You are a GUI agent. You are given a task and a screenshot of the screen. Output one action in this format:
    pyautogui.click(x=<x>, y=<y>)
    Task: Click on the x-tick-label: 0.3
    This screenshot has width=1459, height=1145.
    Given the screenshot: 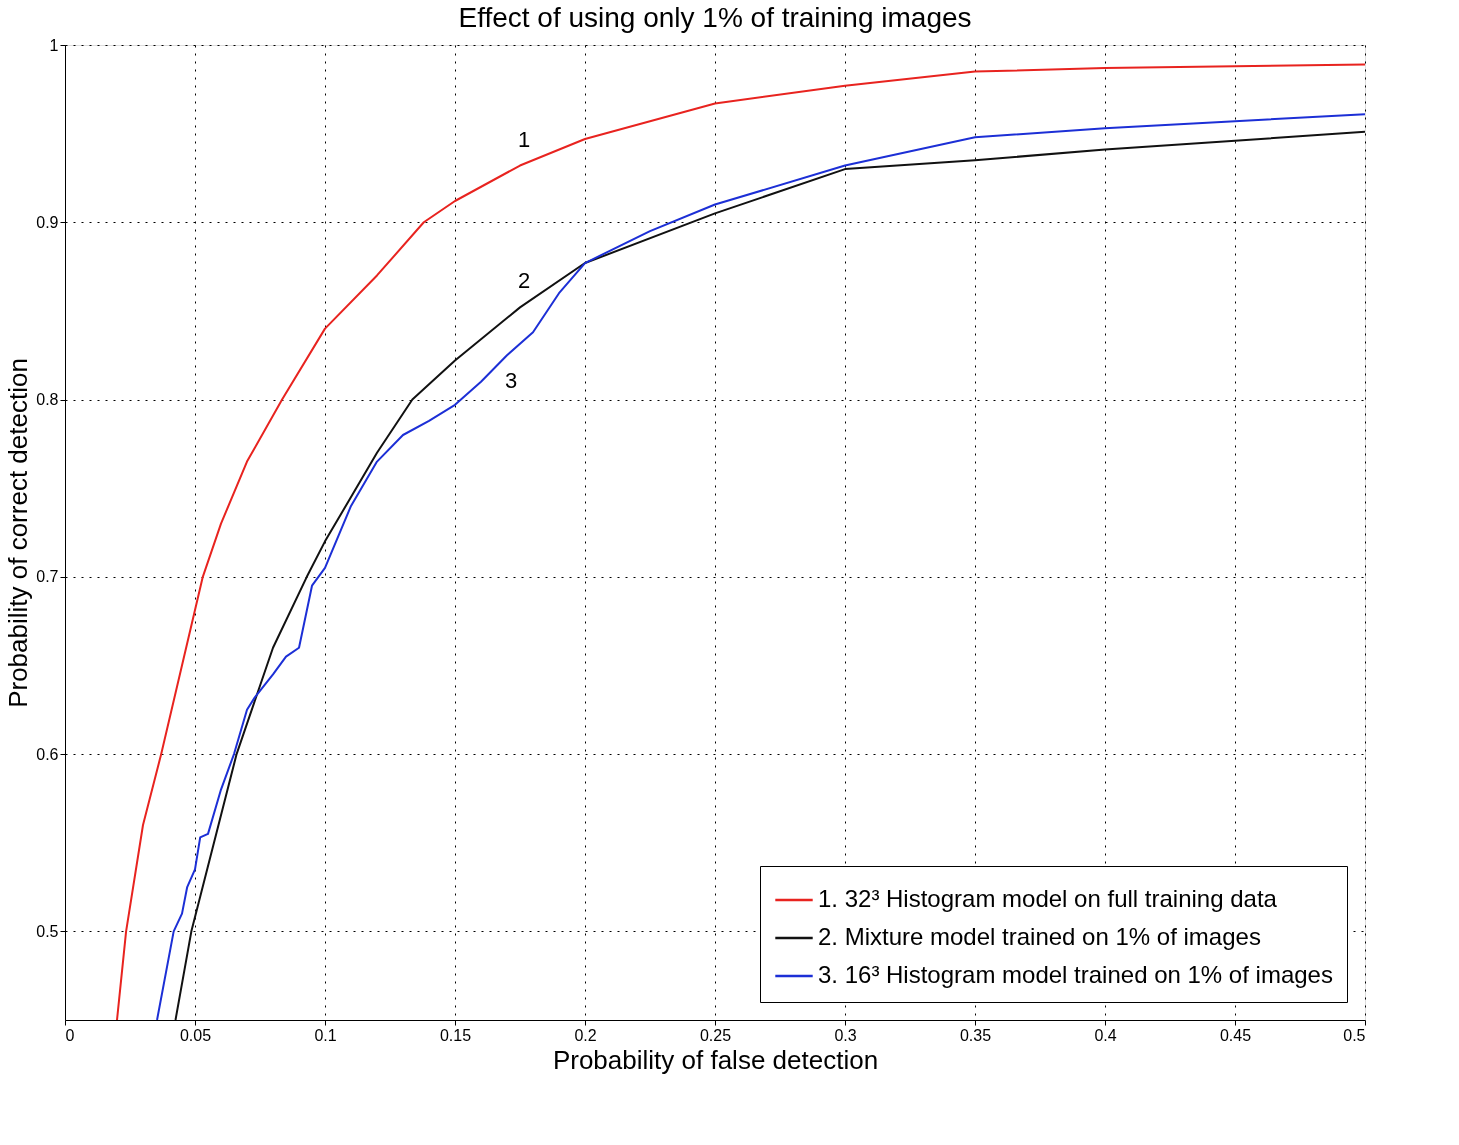 What is the action you would take?
    pyautogui.click(x=845, y=1035)
    